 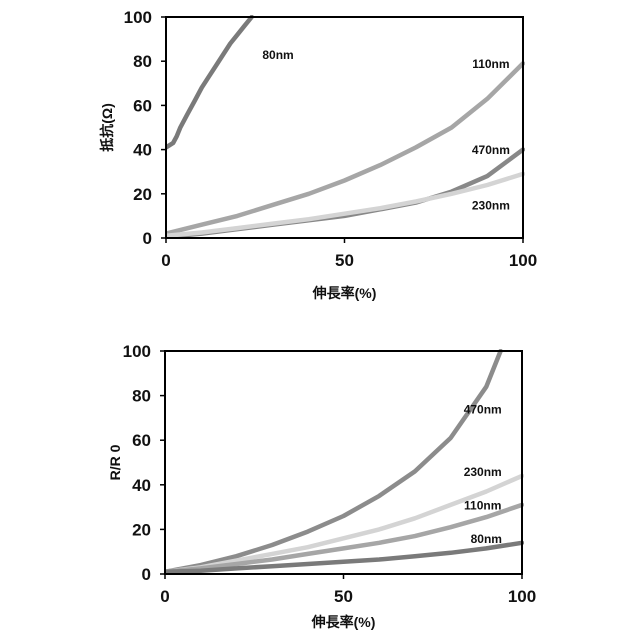 What do you see at coordinates (107, 127) in the screenshot?
I see `y-axis-title: 抵抗(Ω)` at bounding box center [107, 127].